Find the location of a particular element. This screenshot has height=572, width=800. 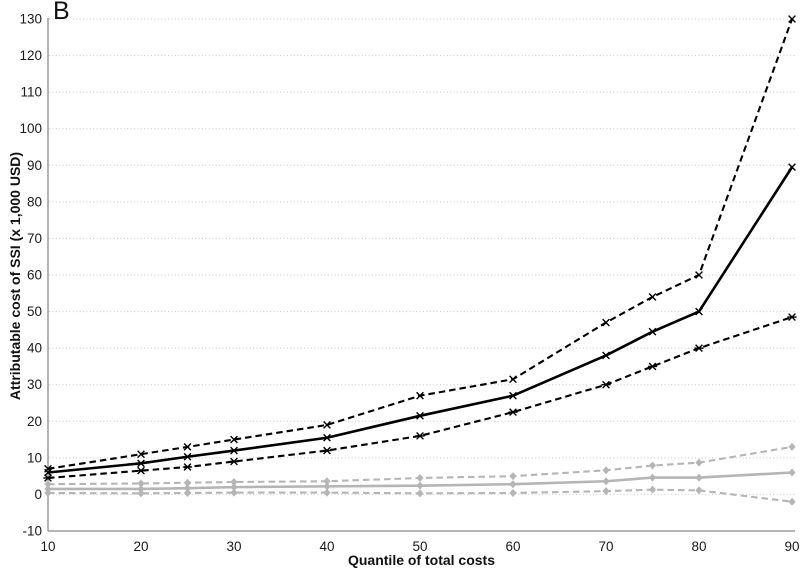

x-tick-labels: 10 20 30 40 50 60 70 80 90 is located at coordinates (419, 546).